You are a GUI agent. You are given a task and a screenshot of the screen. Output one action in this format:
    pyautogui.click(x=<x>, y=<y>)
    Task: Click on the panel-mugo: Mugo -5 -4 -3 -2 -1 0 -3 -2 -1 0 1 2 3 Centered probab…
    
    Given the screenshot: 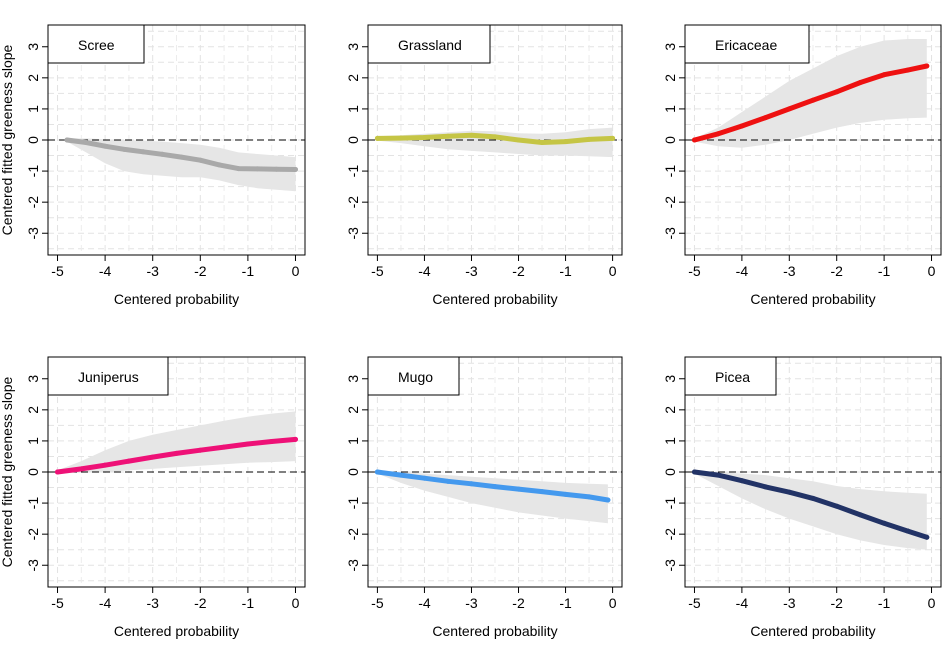 What is the action you would take?
    pyautogui.click(x=484, y=497)
    